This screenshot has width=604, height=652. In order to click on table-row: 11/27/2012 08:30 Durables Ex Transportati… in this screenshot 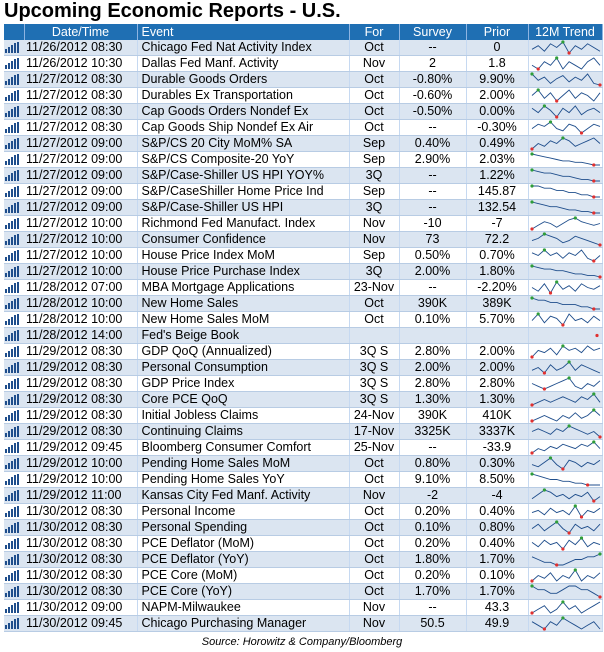, I will do `click(303, 95)`.